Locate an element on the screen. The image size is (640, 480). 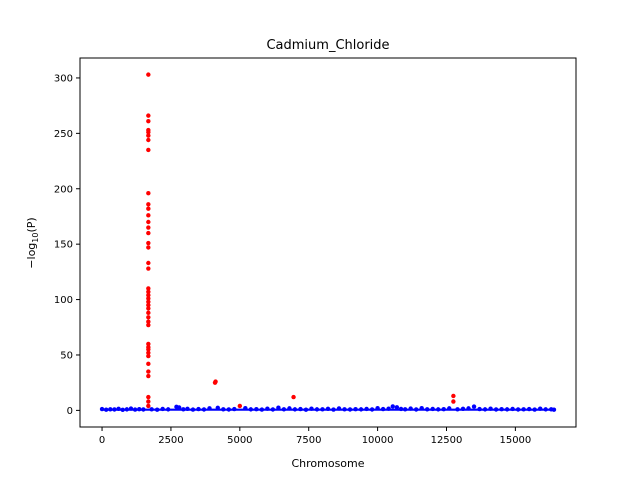
y-tick-label: 200 is located at coordinates (63, 189).